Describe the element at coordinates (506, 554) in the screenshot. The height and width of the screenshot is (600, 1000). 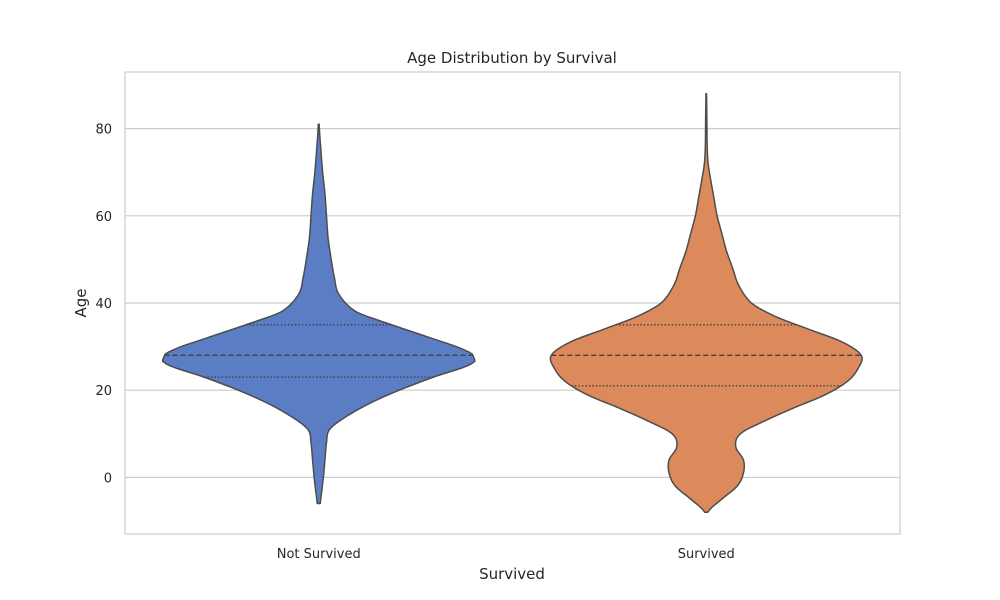
I see `x-tick-labels: Not Survived Survived` at that location.